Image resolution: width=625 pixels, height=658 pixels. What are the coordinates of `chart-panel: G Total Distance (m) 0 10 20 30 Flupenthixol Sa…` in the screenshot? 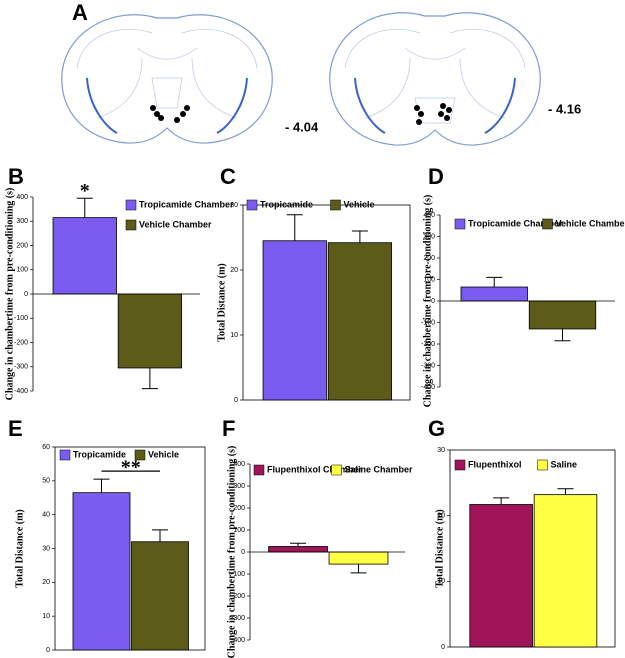 It's located at (522, 533).